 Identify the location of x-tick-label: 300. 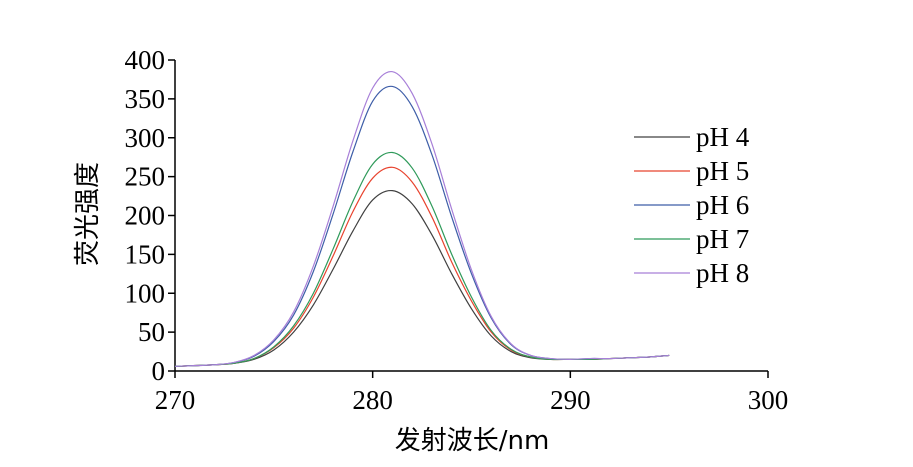
(768, 400).